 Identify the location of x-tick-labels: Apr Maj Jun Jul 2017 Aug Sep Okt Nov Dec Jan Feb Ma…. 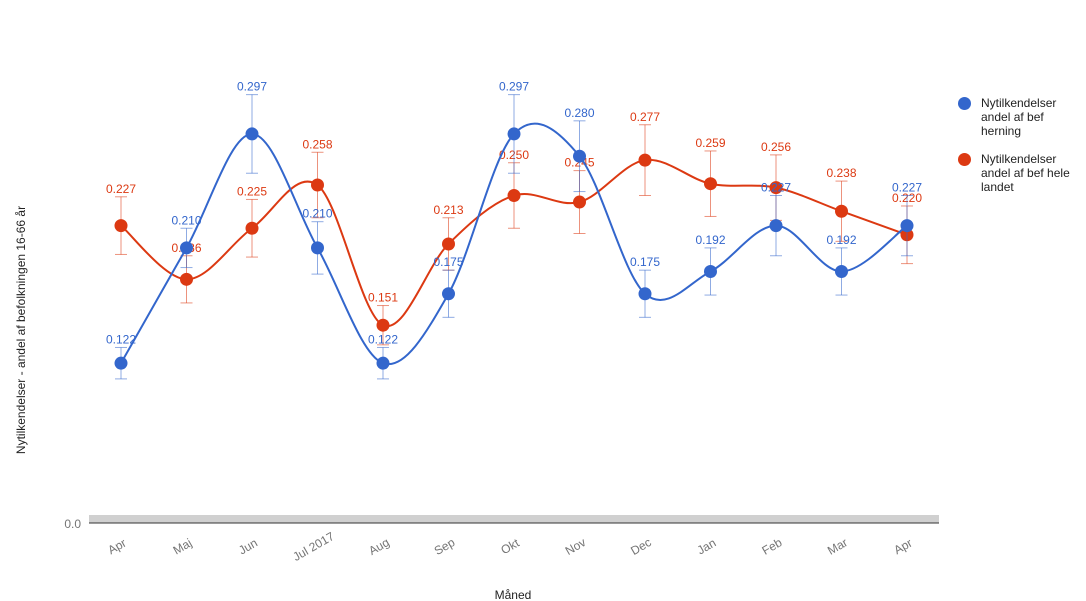
(509, 546).